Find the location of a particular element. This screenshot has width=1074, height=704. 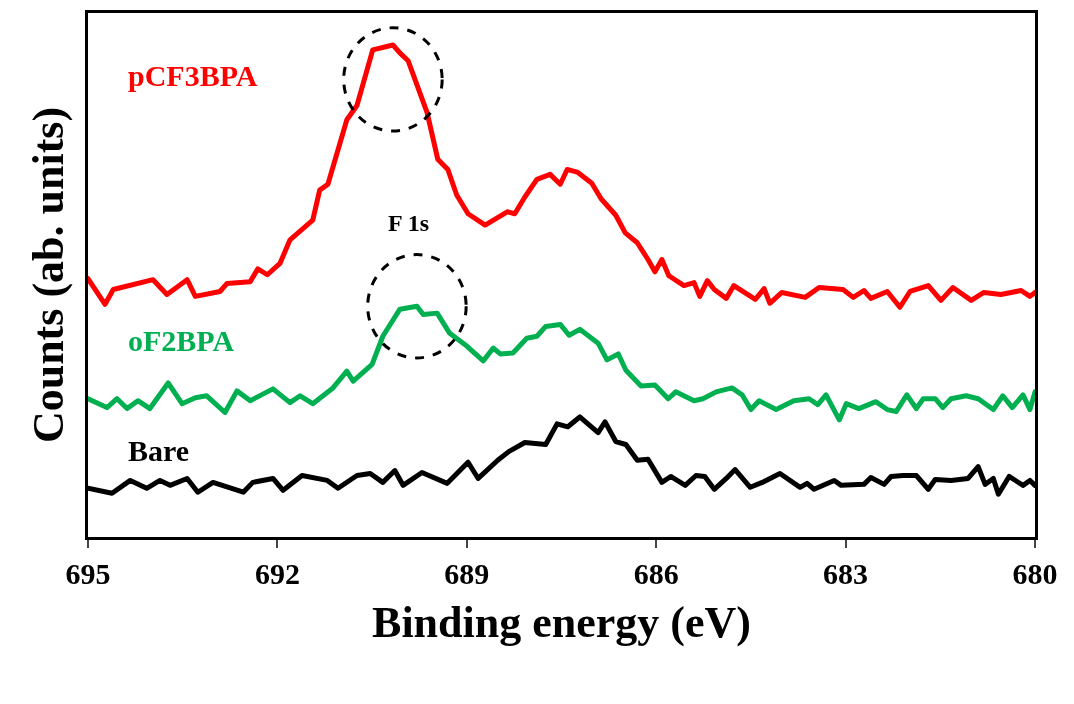

y-axis-title: Counts (ab. units) is located at coordinates (49, 275).